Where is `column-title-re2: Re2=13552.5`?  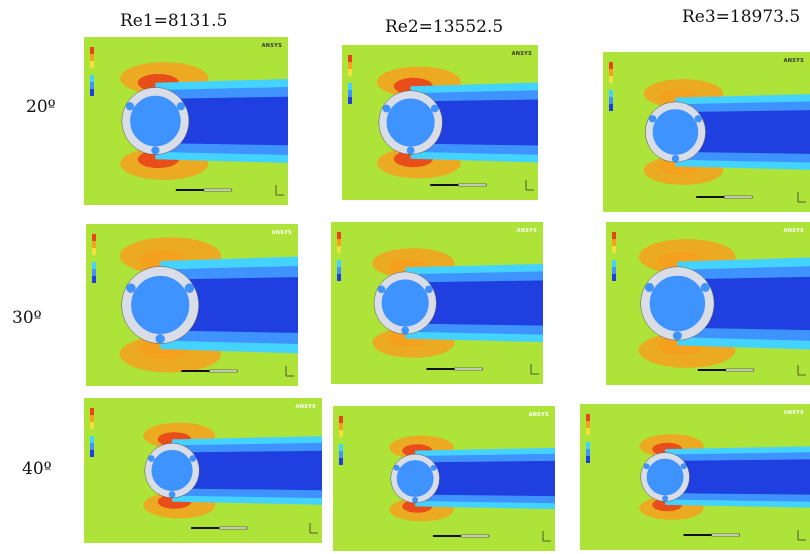 column-title-re2: Re2=13552.5 is located at coordinates (444, 27).